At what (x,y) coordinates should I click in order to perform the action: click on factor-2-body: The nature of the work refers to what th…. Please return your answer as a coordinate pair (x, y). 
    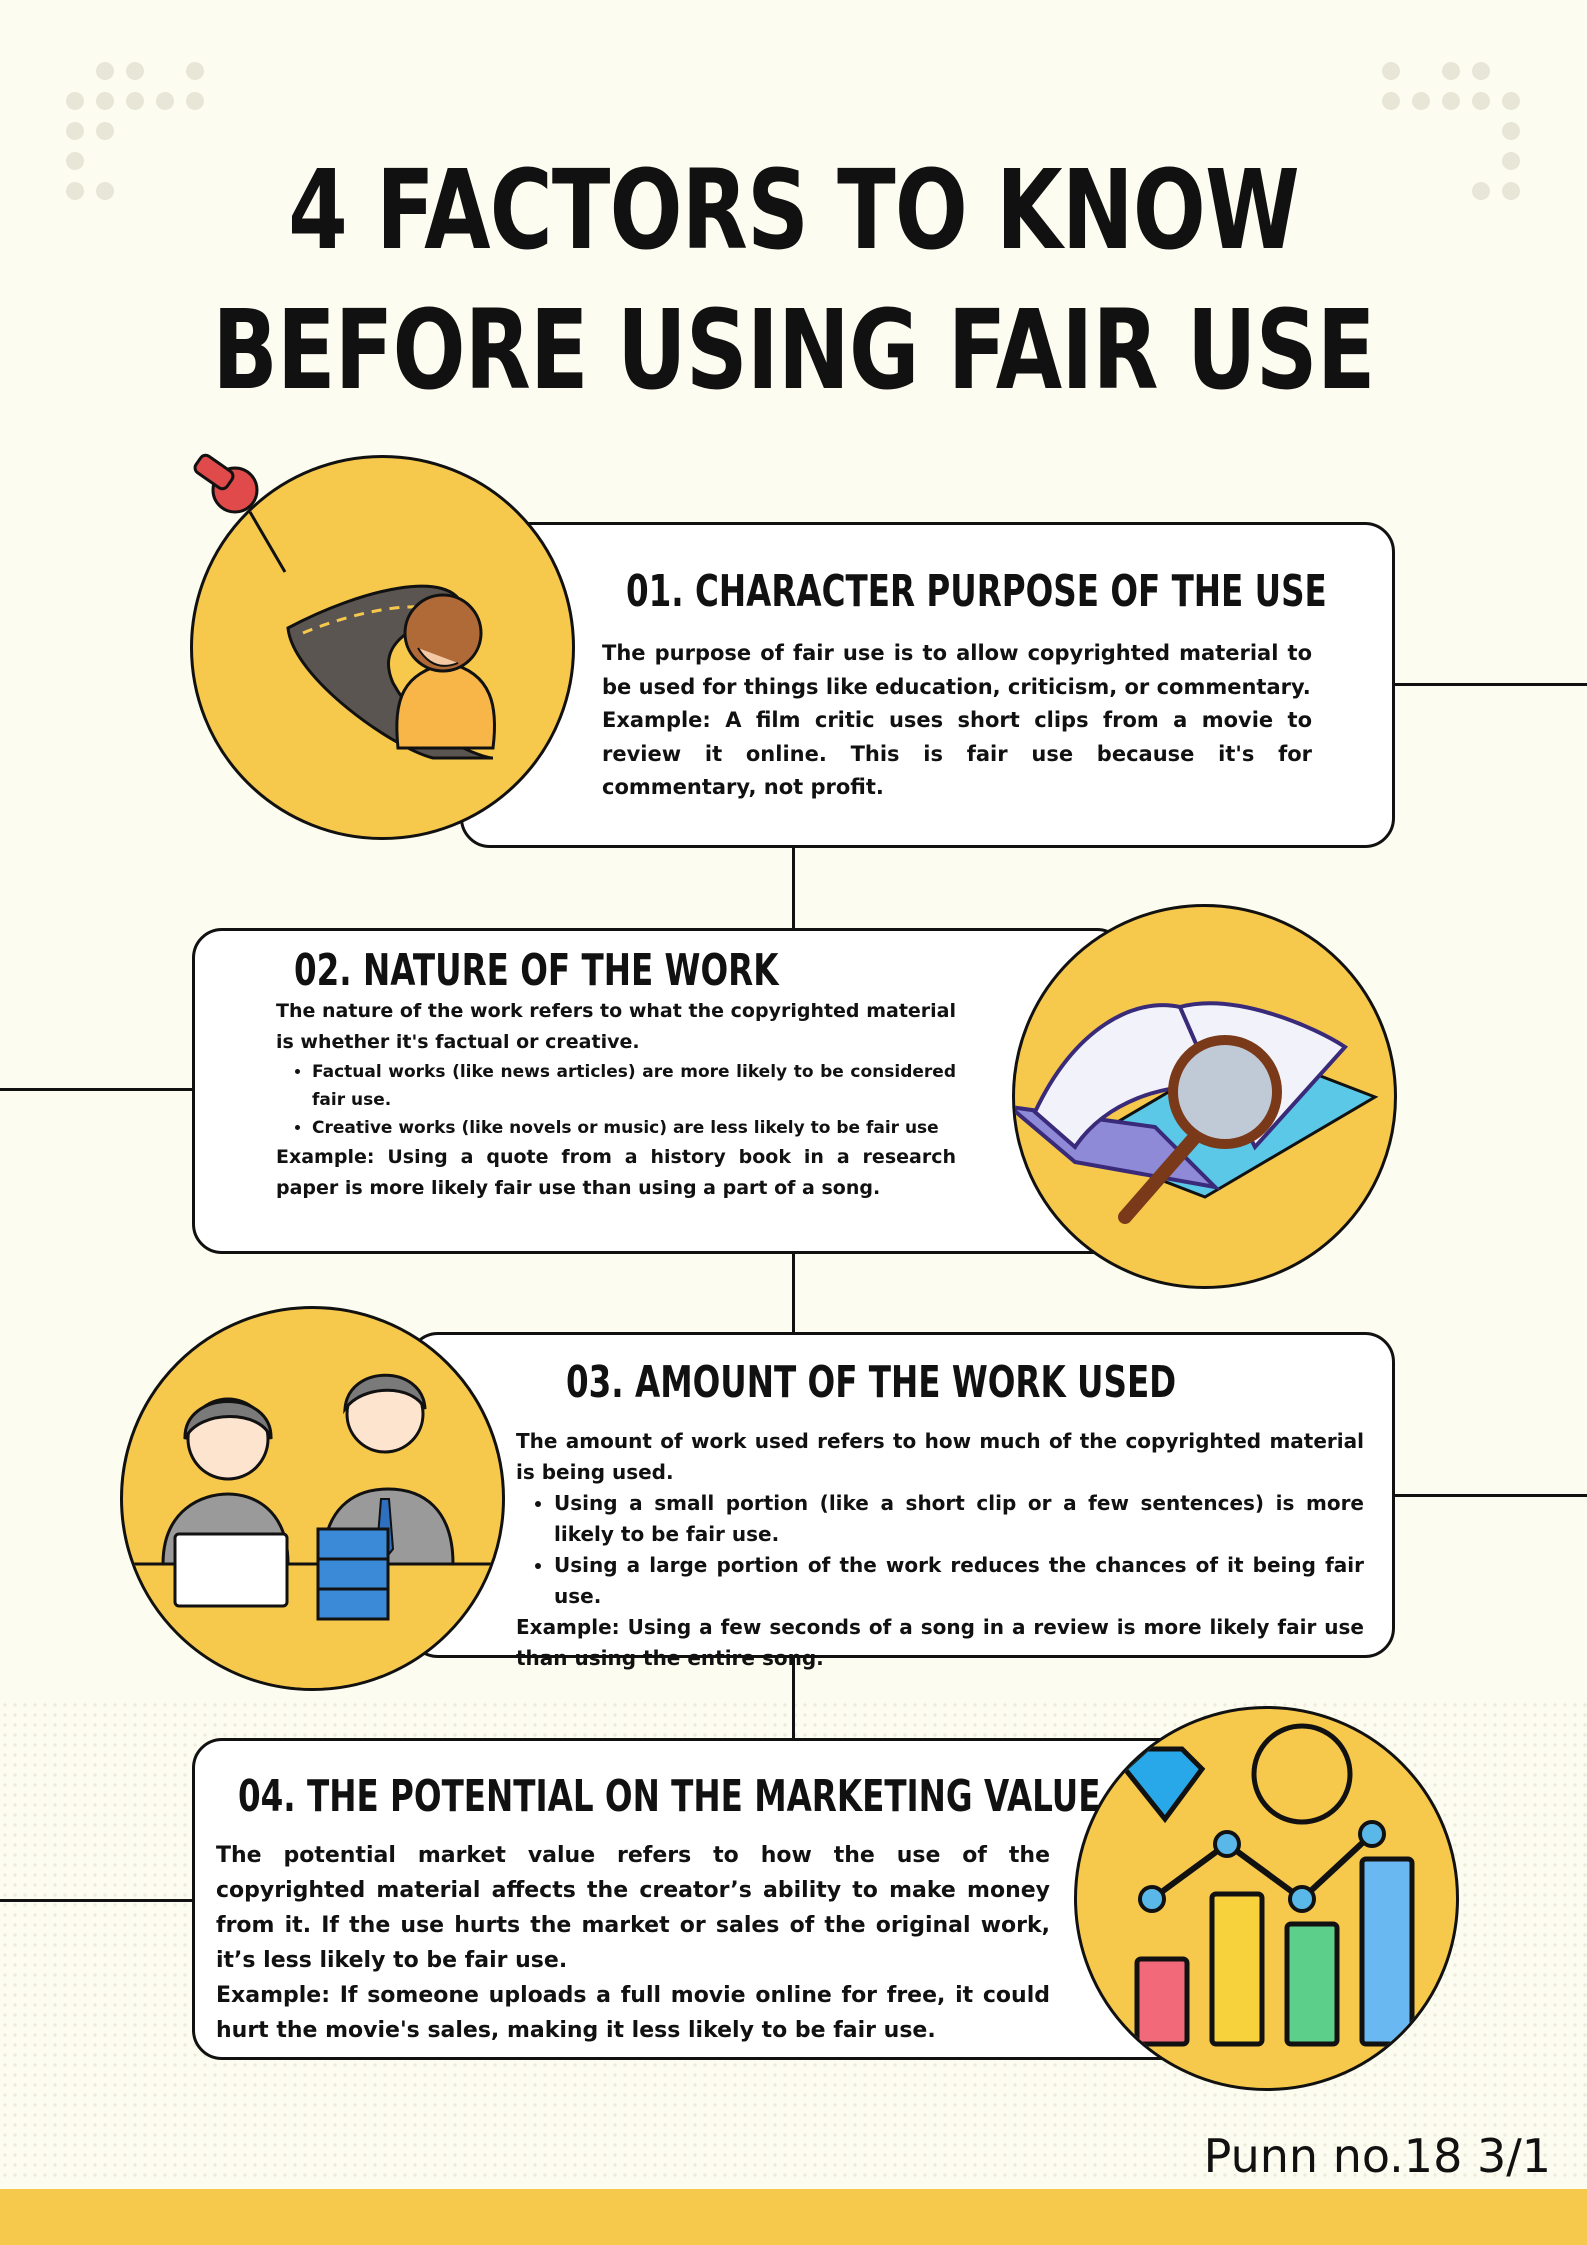
    Looking at the image, I should click on (616, 1100).